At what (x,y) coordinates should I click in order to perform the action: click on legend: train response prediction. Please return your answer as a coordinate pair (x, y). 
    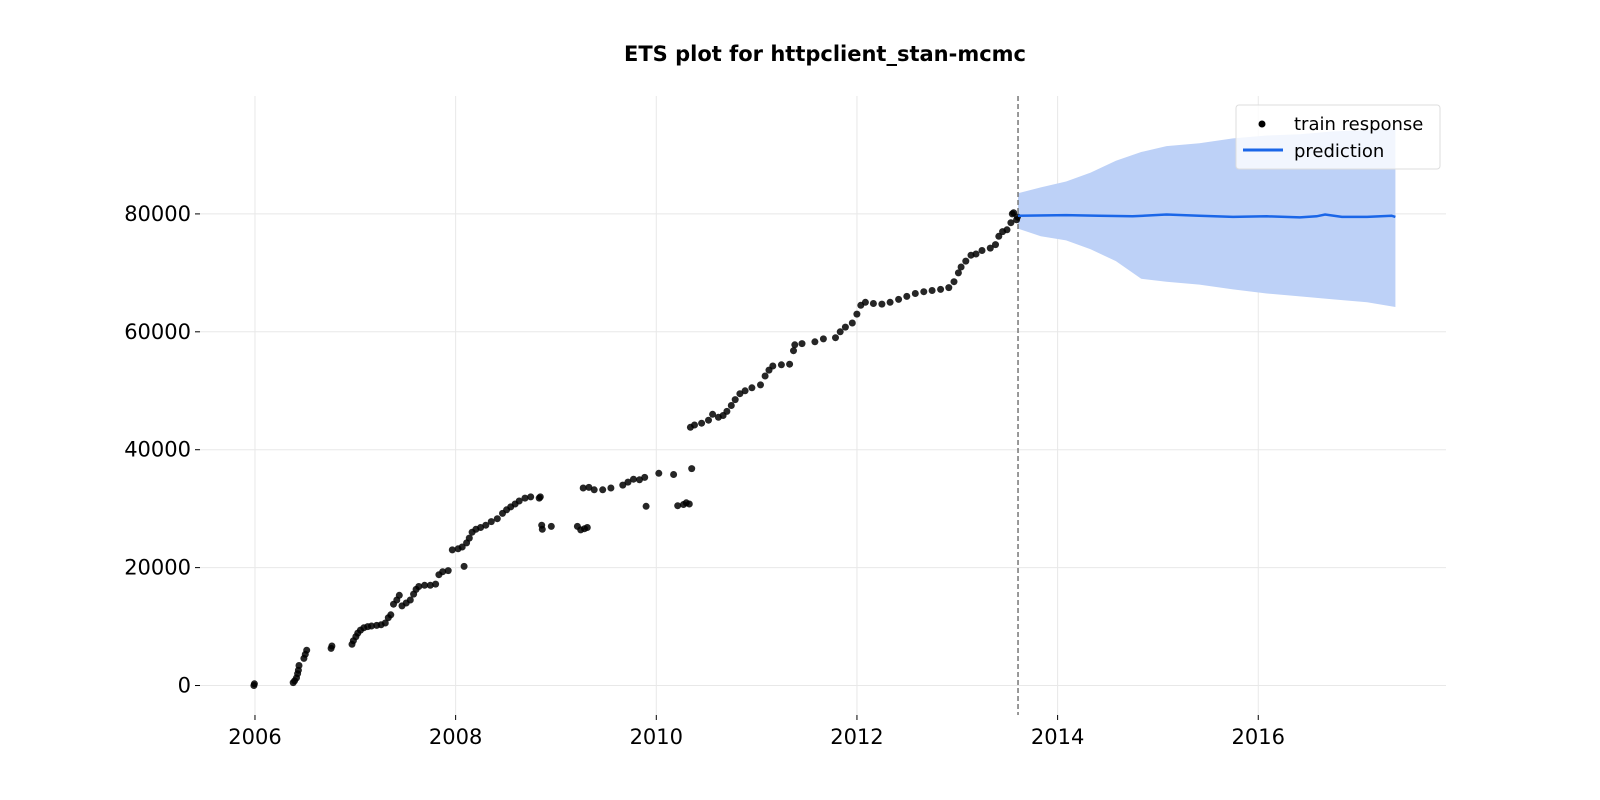
    Looking at the image, I should click on (1338, 137).